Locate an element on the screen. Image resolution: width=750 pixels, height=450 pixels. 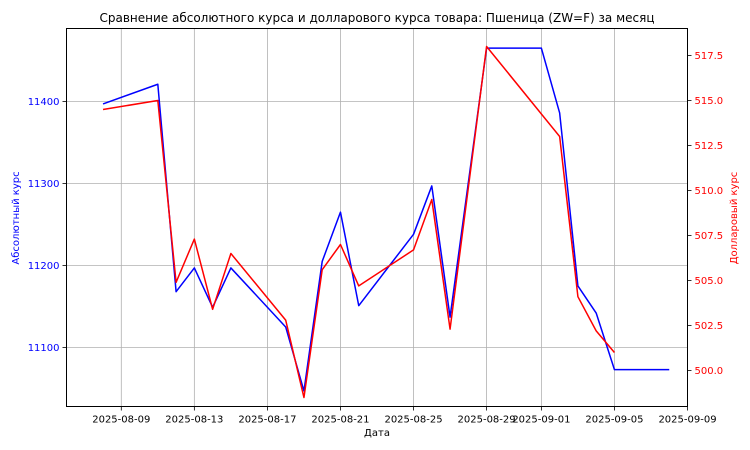
x-tick-label: 2025-09-01 is located at coordinates (541, 420).